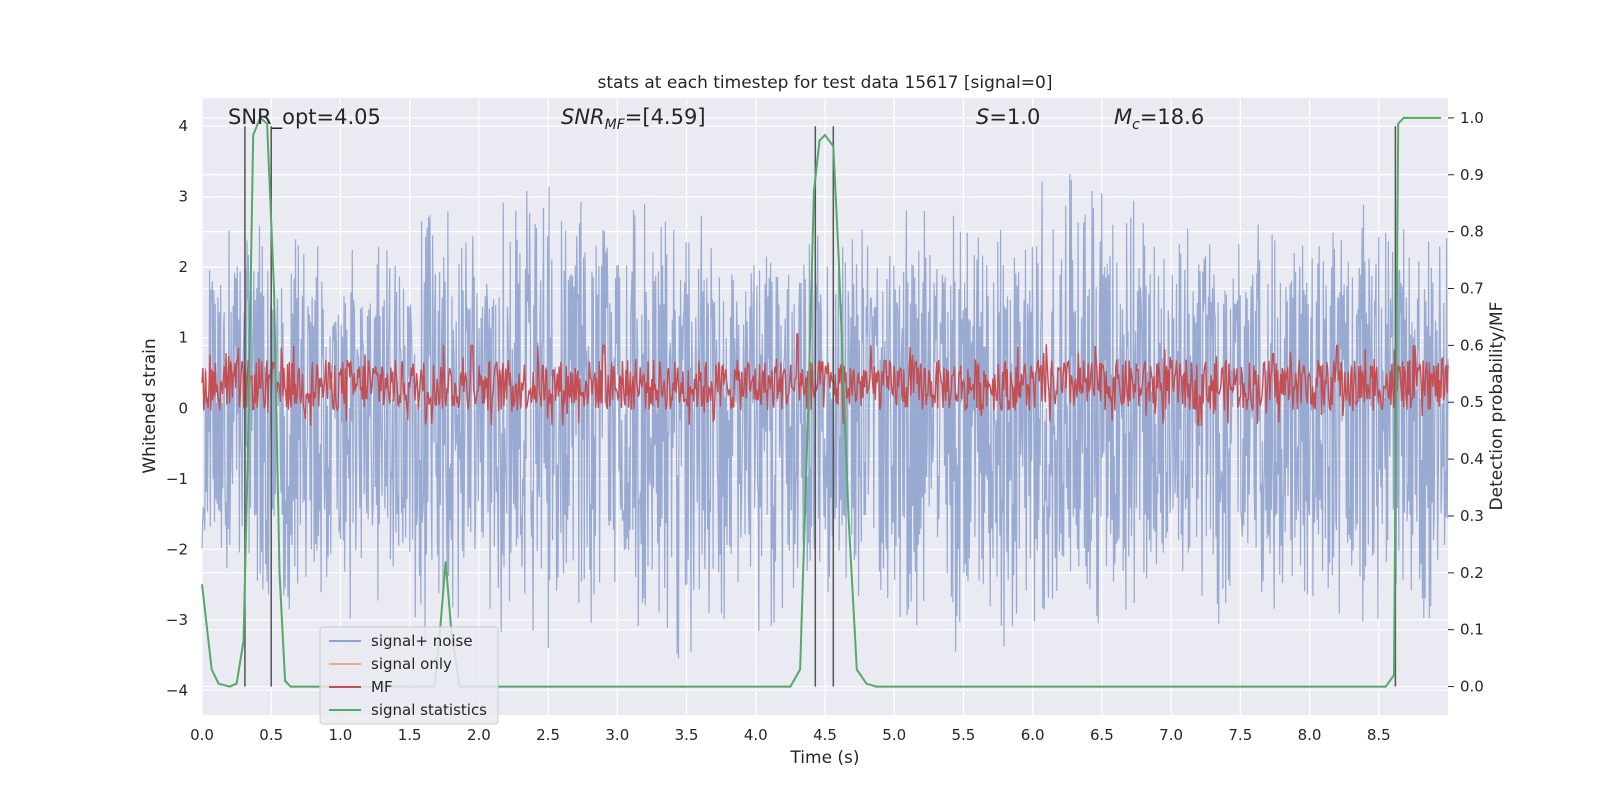 The height and width of the screenshot is (804, 1600). I want to click on annotation-mc: Mc=18.6, so click(1159, 119).